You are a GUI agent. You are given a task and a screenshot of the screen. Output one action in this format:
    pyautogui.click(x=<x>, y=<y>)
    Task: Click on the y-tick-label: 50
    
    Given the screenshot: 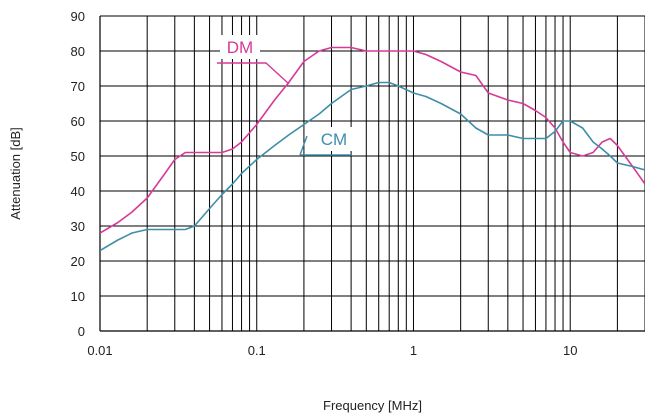 What is the action you would take?
    pyautogui.click(x=78, y=156)
    